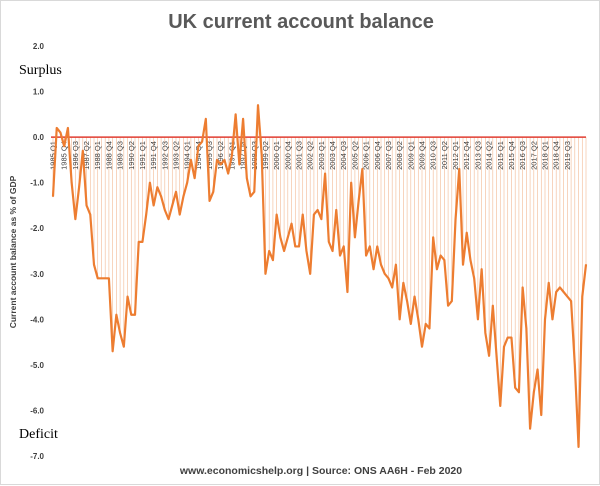  Describe the element at coordinates (40, 70) in the screenshot. I see `surplus-annotation: Surplus` at that location.